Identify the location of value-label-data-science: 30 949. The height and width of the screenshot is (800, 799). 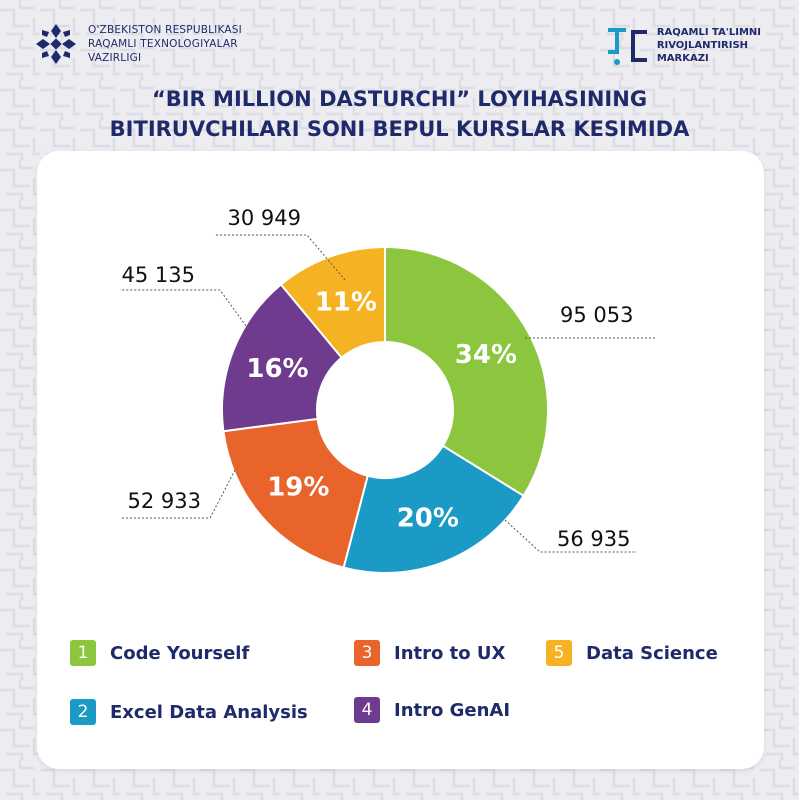
(264, 218).